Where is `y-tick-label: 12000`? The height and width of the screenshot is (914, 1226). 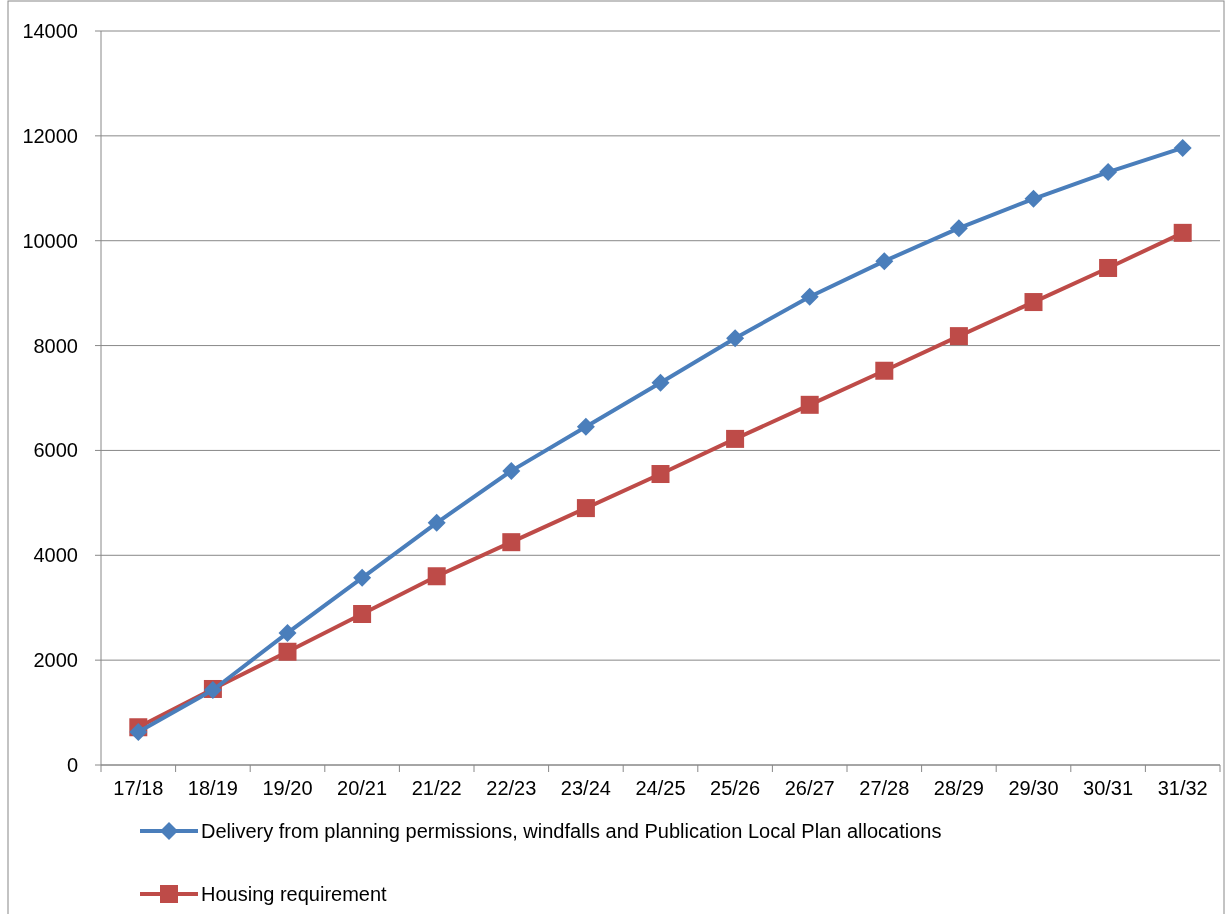 y-tick-label: 12000 is located at coordinates (50, 135).